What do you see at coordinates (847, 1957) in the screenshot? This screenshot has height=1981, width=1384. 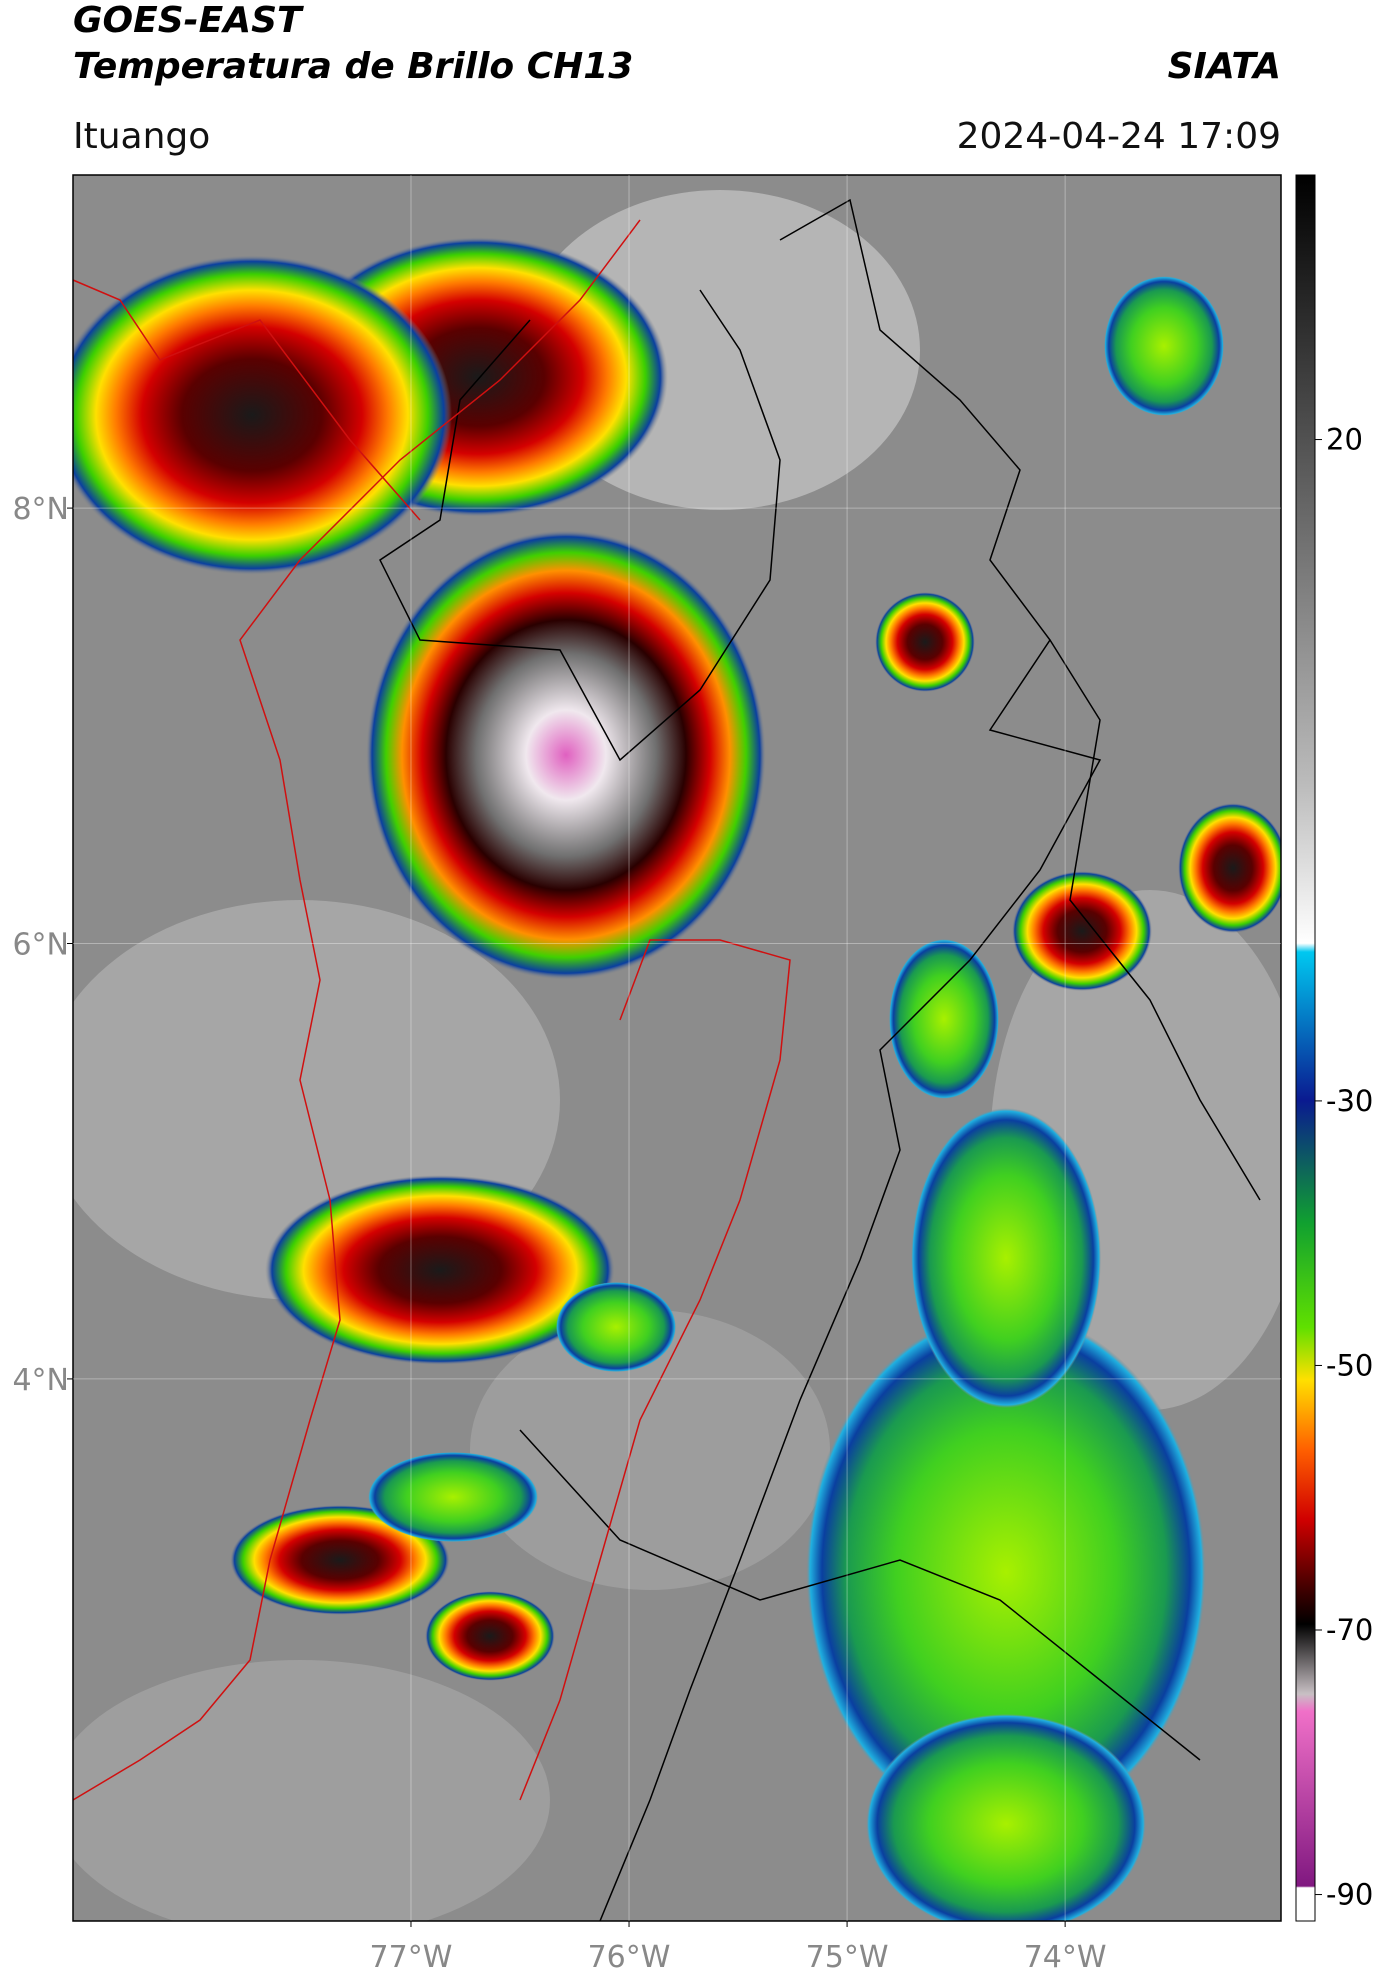 I see `x-tick-label: 75°W` at bounding box center [847, 1957].